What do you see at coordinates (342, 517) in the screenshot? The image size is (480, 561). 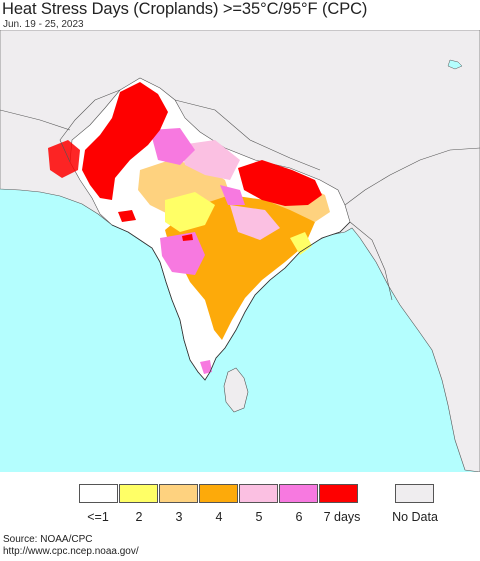 I see `legend-label-7: 7 days` at bounding box center [342, 517].